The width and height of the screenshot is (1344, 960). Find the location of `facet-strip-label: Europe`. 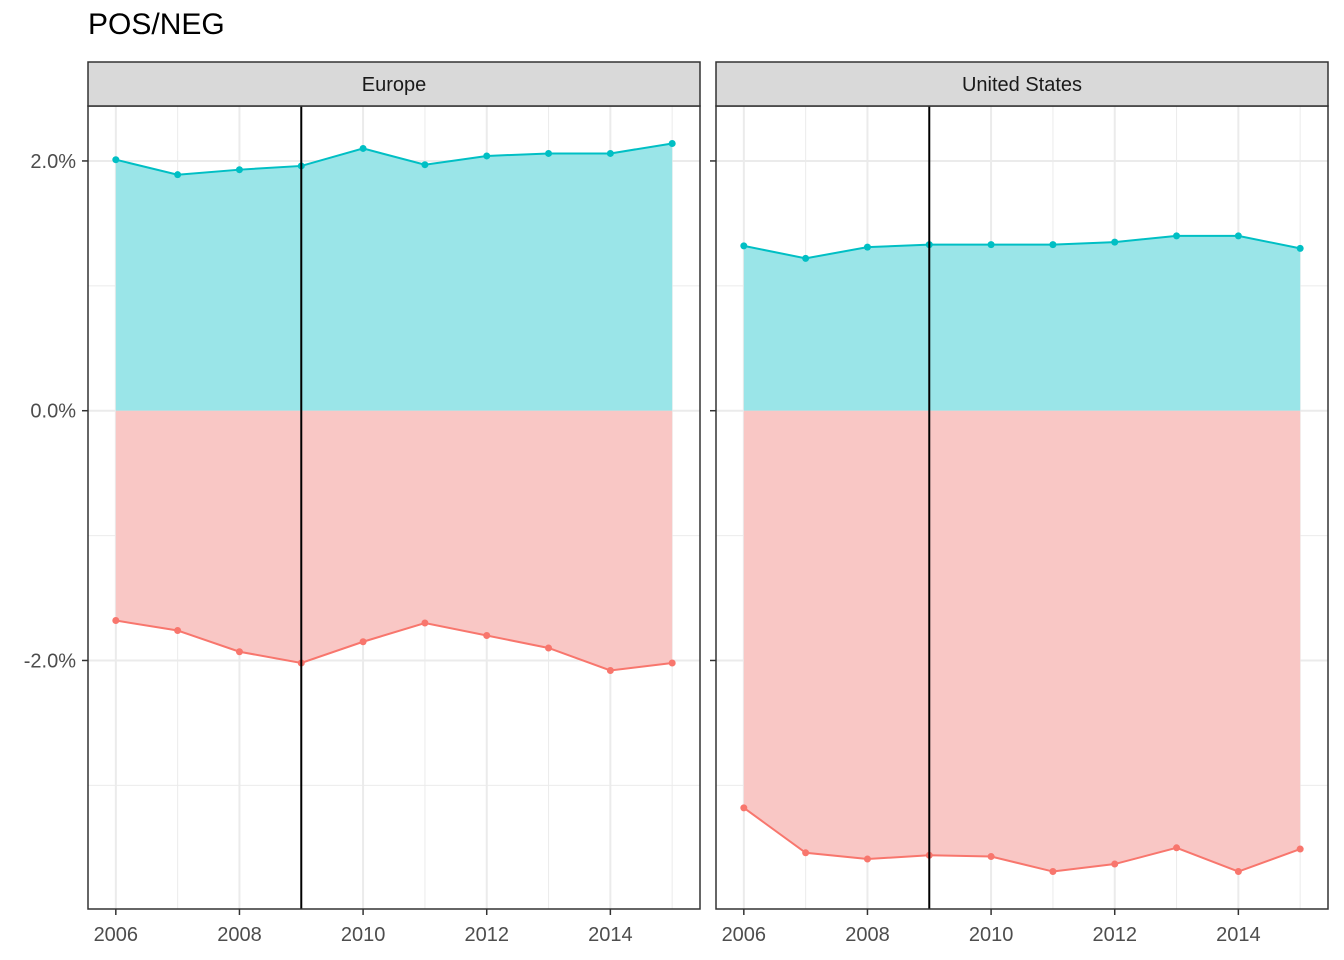

facet-strip-label: Europe is located at coordinates (394, 85).